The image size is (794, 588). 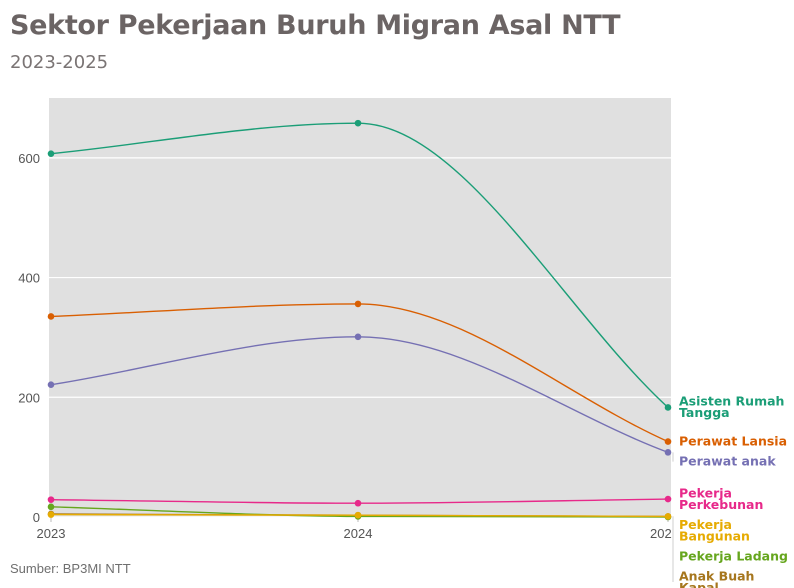 I want to click on series-label-pekerja-bangunan: Pekerja, so click(x=705, y=524).